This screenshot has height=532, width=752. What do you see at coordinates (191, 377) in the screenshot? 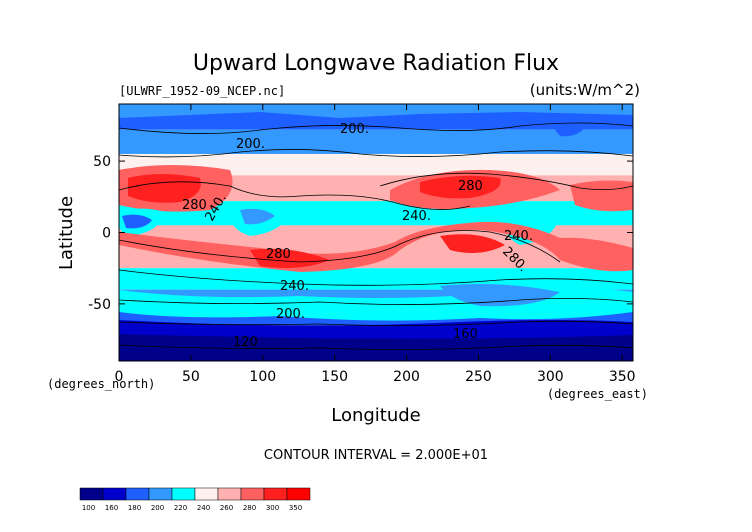
I see `x-tick-label: 50` at bounding box center [191, 377].